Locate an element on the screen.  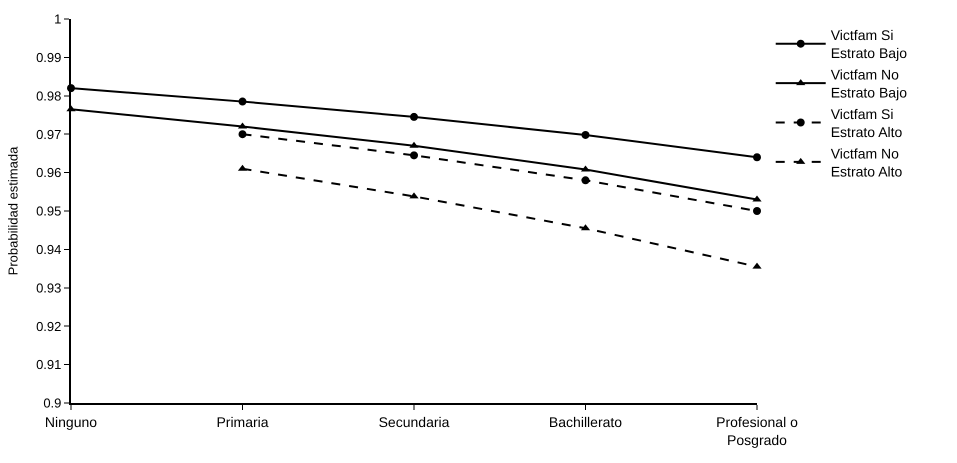
y-tick-label: 0.98 is located at coordinates (49, 96).